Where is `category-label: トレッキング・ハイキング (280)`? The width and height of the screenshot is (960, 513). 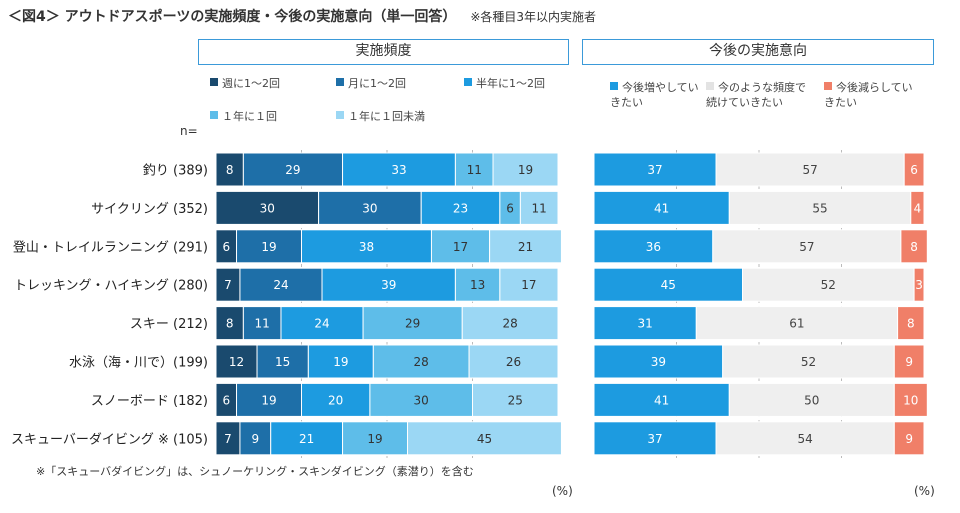 category-label: トレッキング・ハイキング (280) is located at coordinates (111, 286).